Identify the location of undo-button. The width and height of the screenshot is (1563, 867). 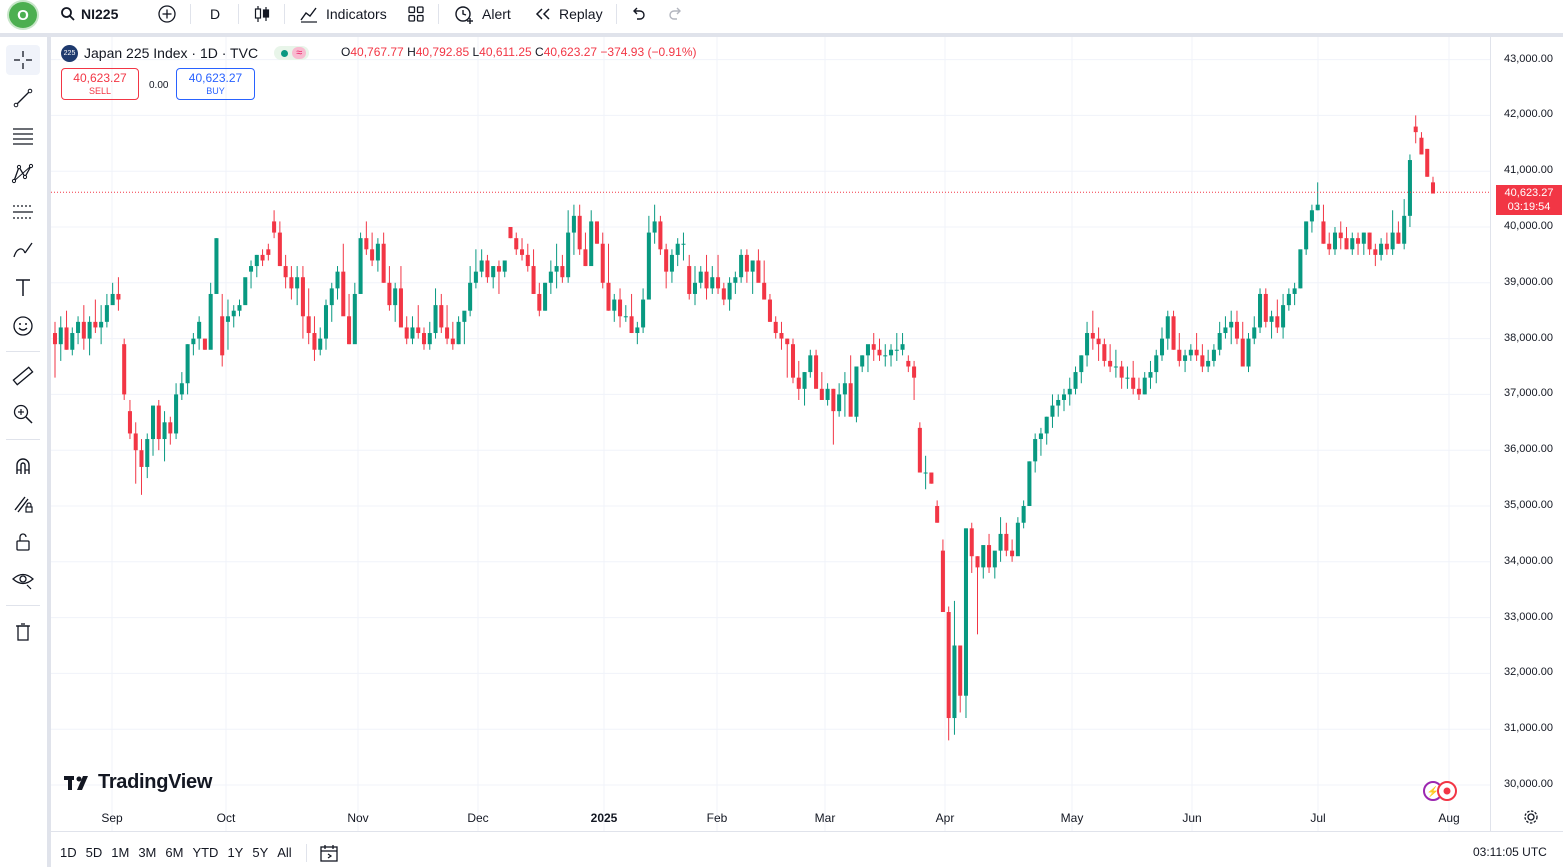
(638, 13).